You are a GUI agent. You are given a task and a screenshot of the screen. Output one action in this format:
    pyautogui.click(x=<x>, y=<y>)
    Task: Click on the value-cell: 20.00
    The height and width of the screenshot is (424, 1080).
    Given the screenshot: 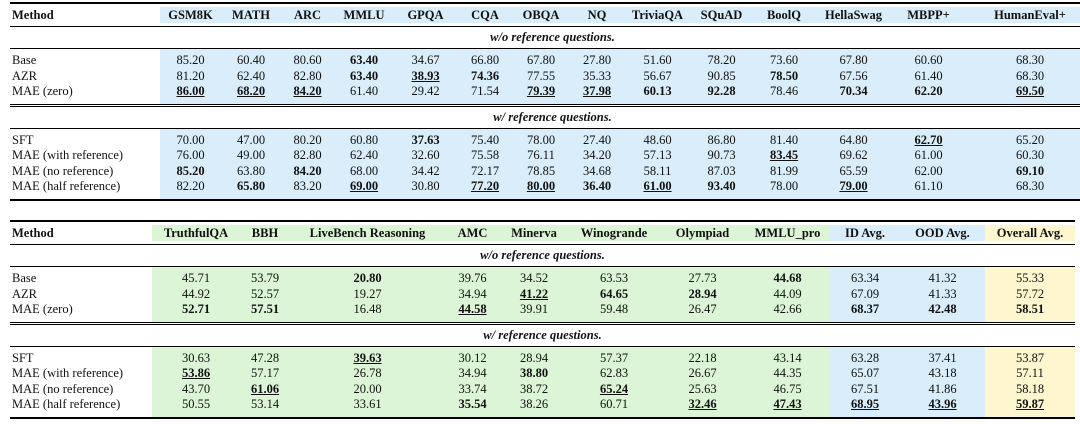 What is the action you would take?
    pyautogui.click(x=367, y=389)
    